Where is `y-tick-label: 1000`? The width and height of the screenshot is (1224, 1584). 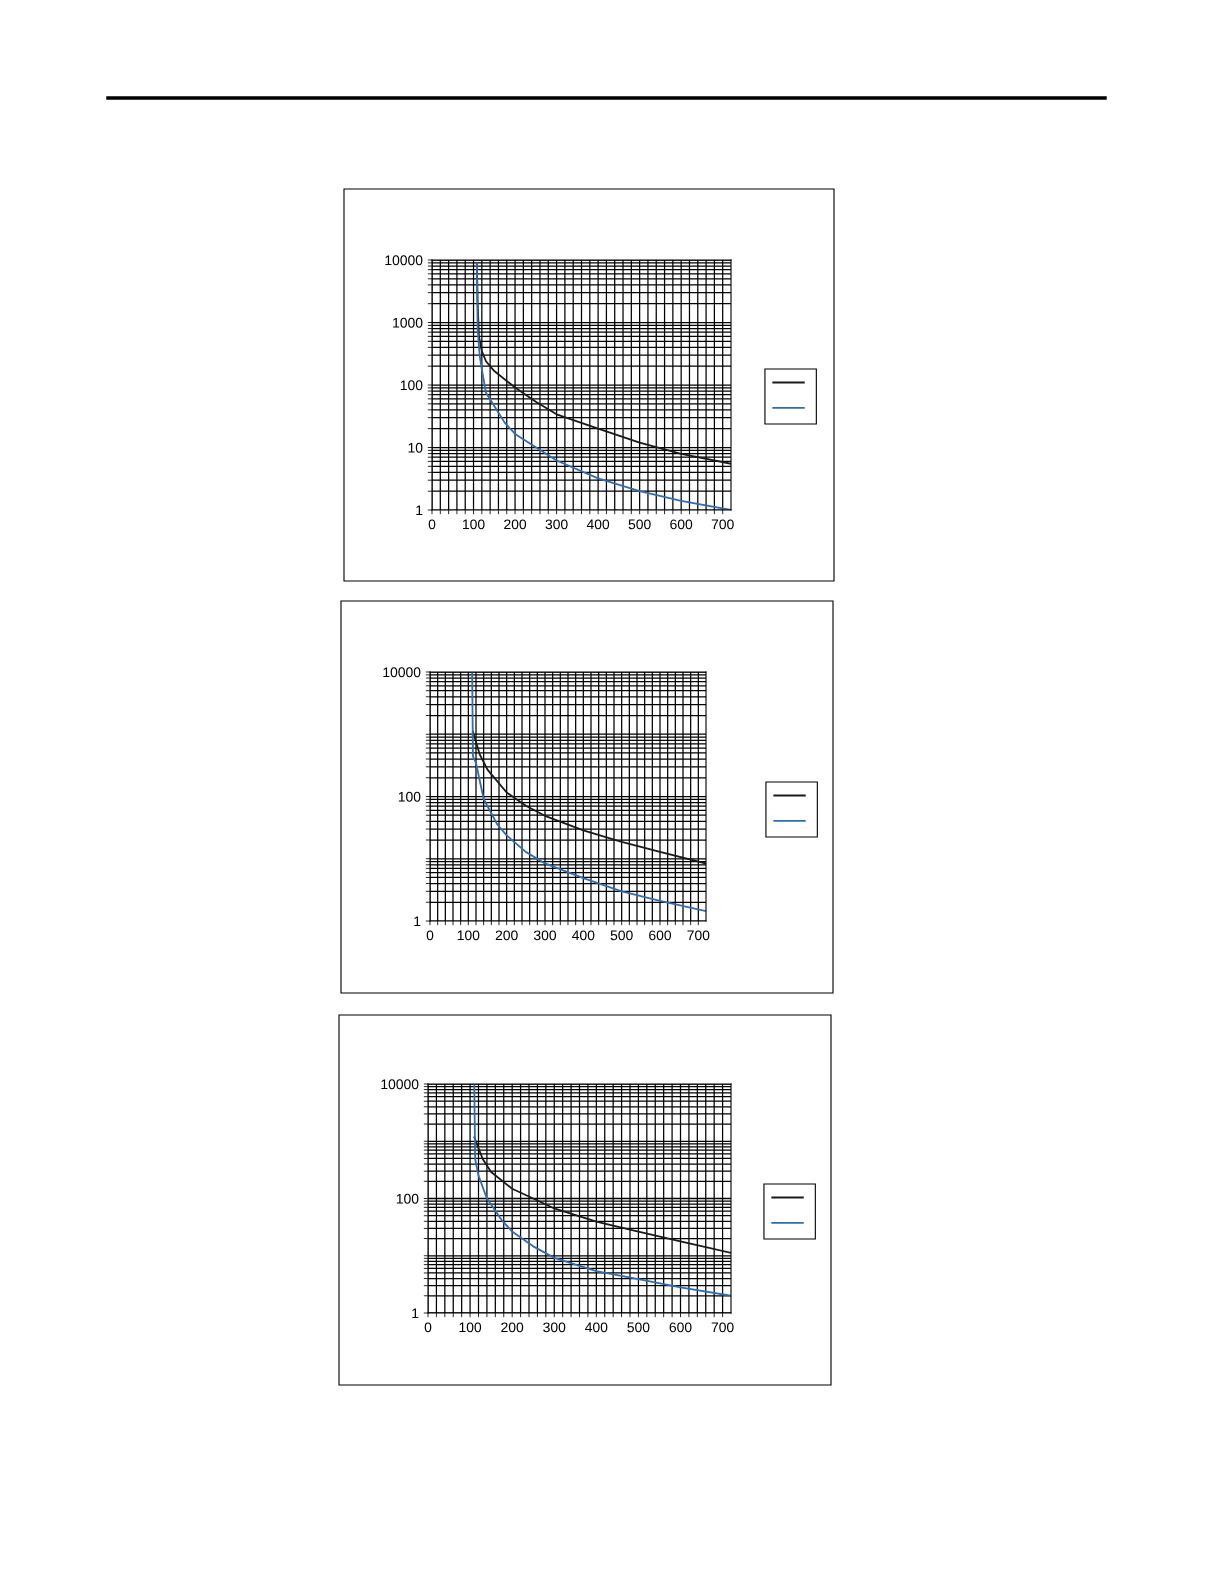 y-tick-label: 1000 is located at coordinates (408, 322).